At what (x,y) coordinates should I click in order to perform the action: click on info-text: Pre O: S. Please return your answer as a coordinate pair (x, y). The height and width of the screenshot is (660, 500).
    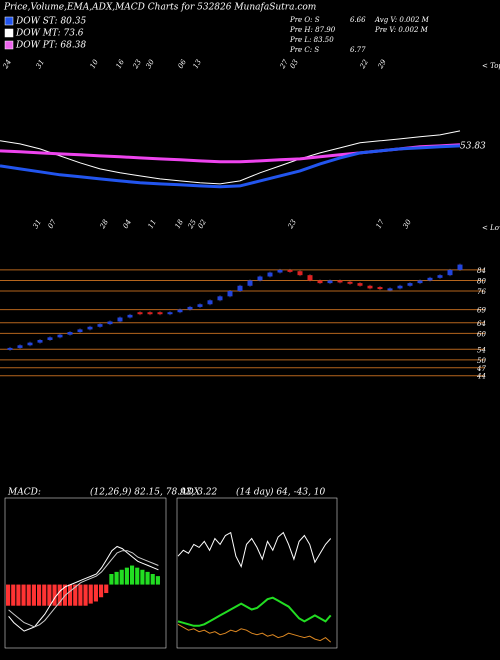
    Looking at the image, I should click on (304, 20).